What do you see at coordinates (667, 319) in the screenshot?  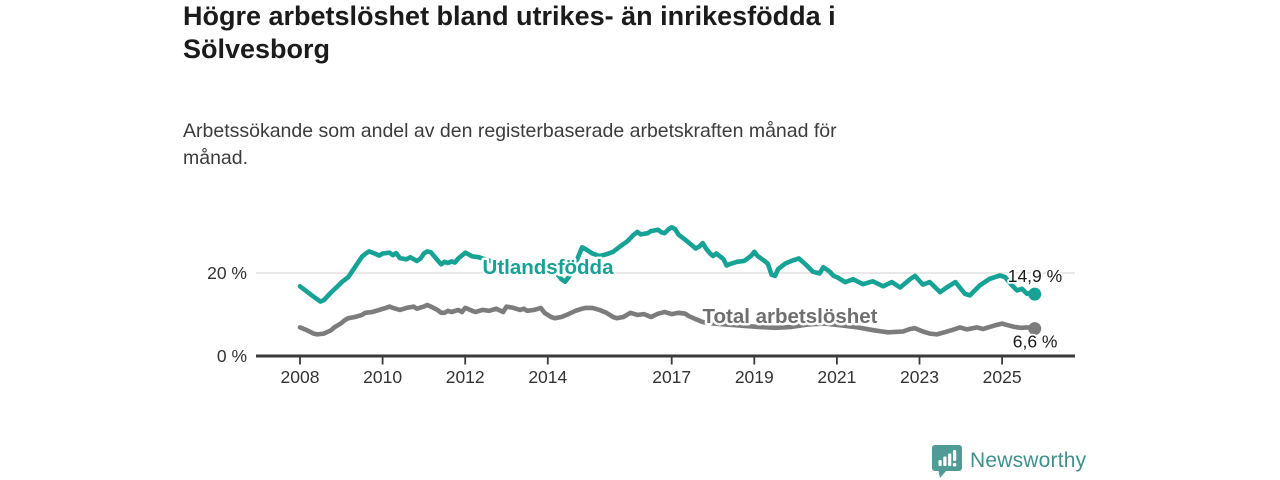 I see `series-line-total-arbetsloshet` at bounding box center [667, 319].